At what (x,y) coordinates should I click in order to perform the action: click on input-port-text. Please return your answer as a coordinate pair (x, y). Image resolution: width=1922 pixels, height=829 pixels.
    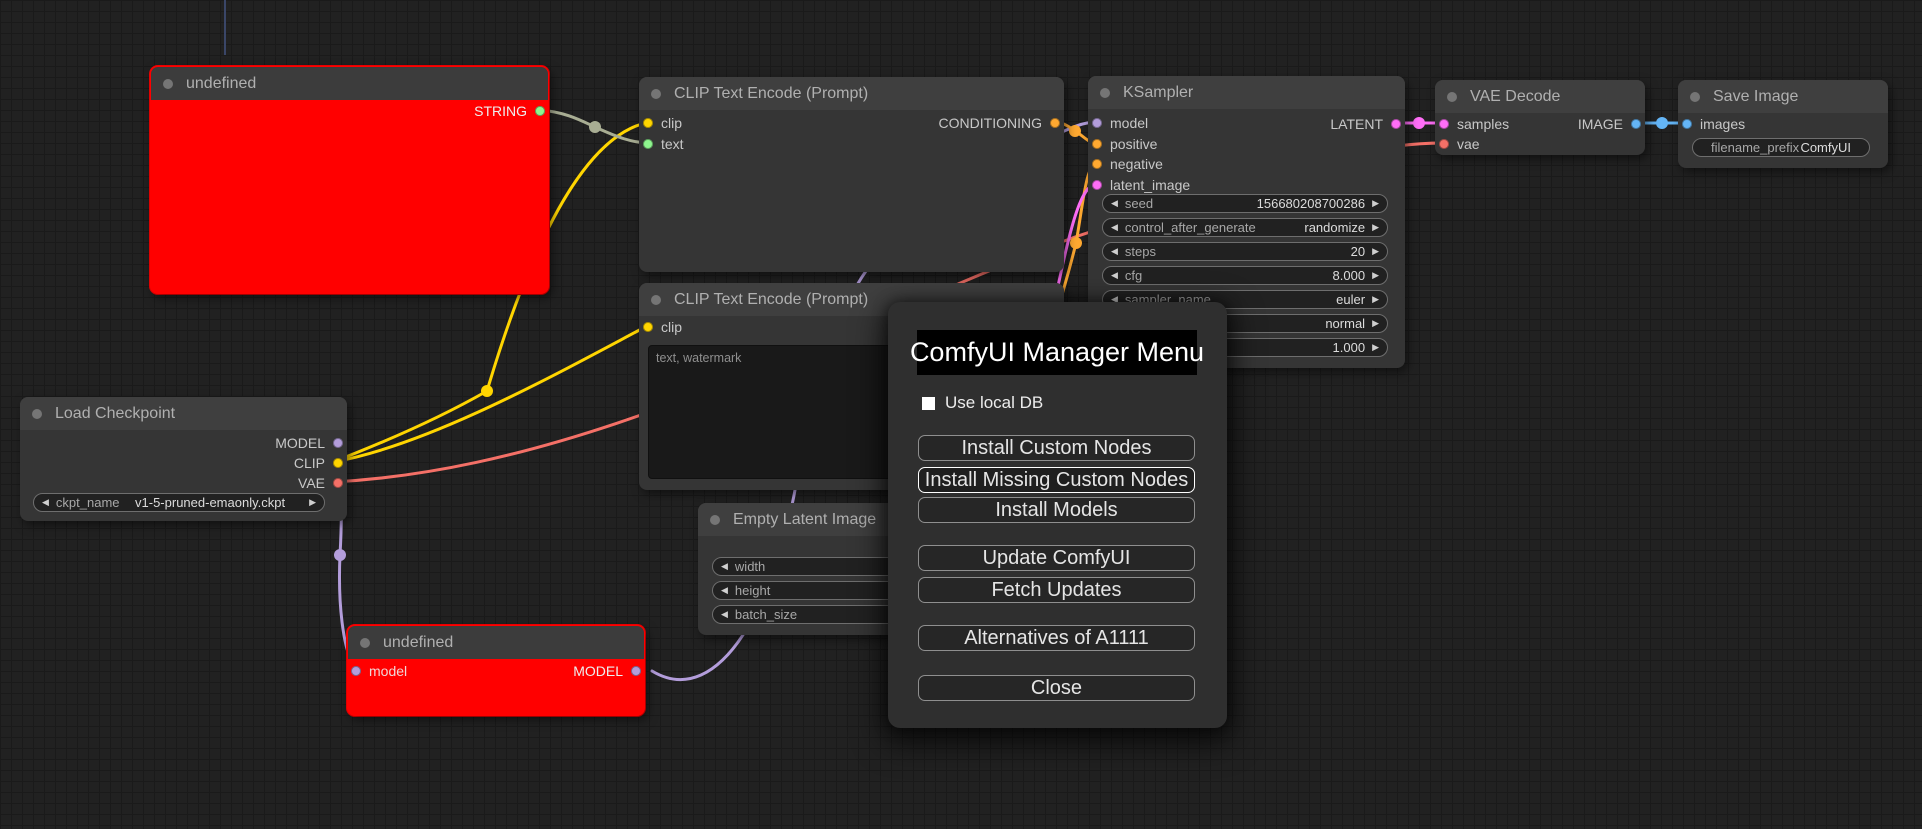
    Looking at the image, I should click on (648, 143).